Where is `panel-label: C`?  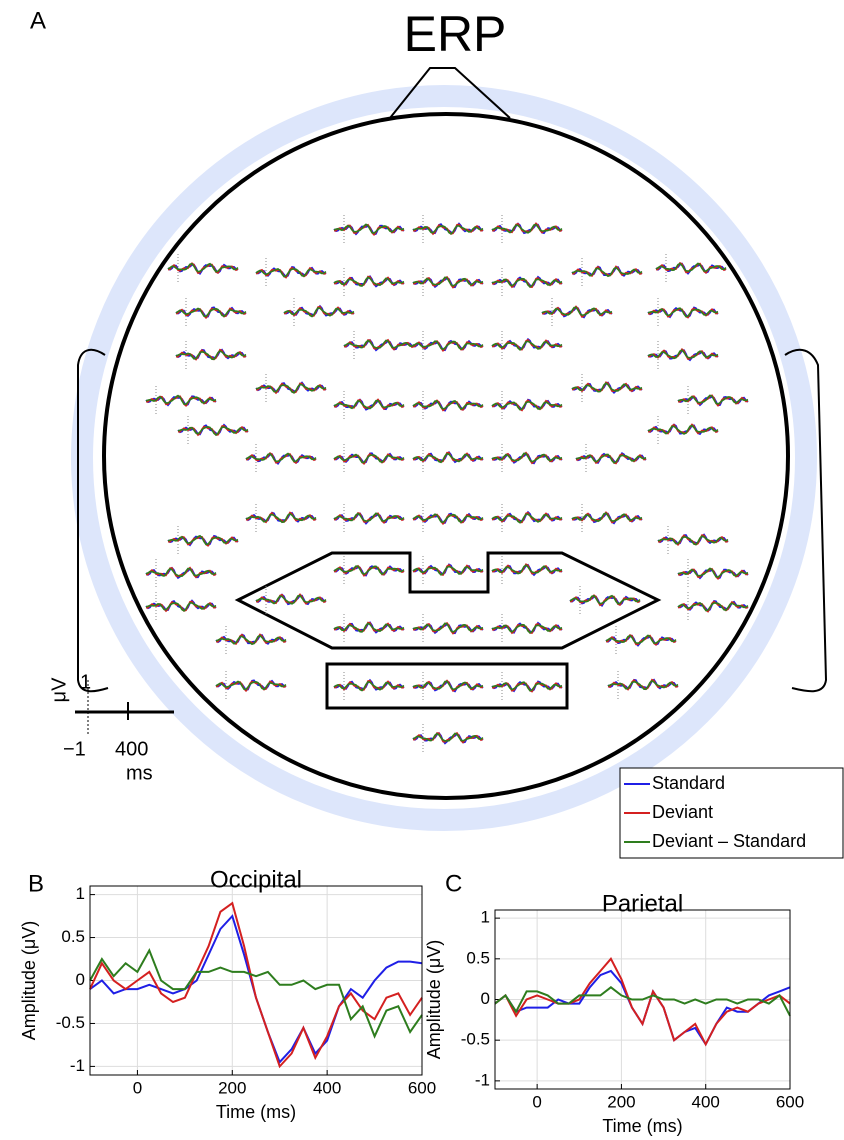 panel-label: C is located at coordinates (453, 883).